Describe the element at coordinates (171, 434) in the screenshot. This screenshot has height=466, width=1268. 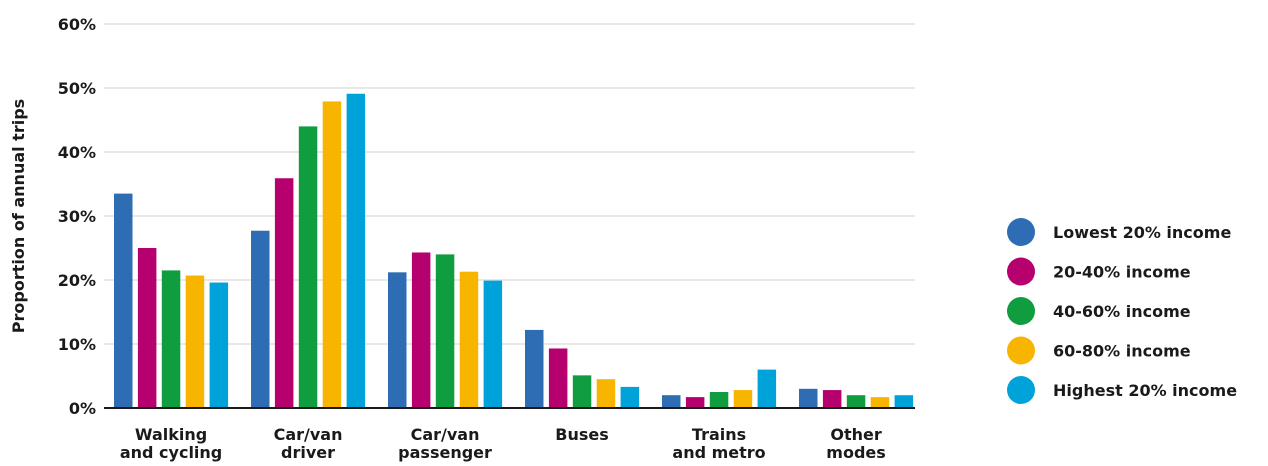
I see `x-category-label: Walking` at that location.